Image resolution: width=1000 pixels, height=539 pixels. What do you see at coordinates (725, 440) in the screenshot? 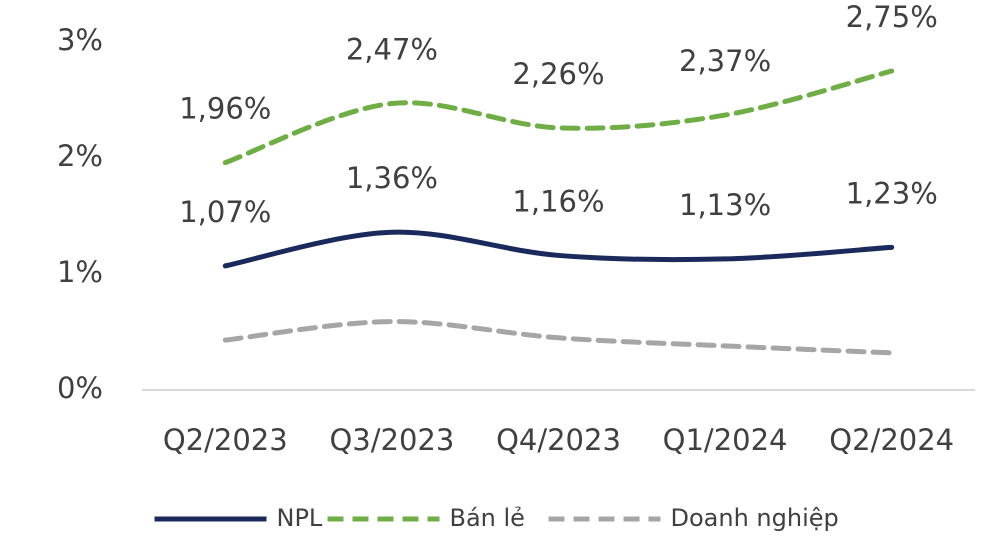
I see `x-tick-label: Q1/2024` at bounding box center [725, 440].